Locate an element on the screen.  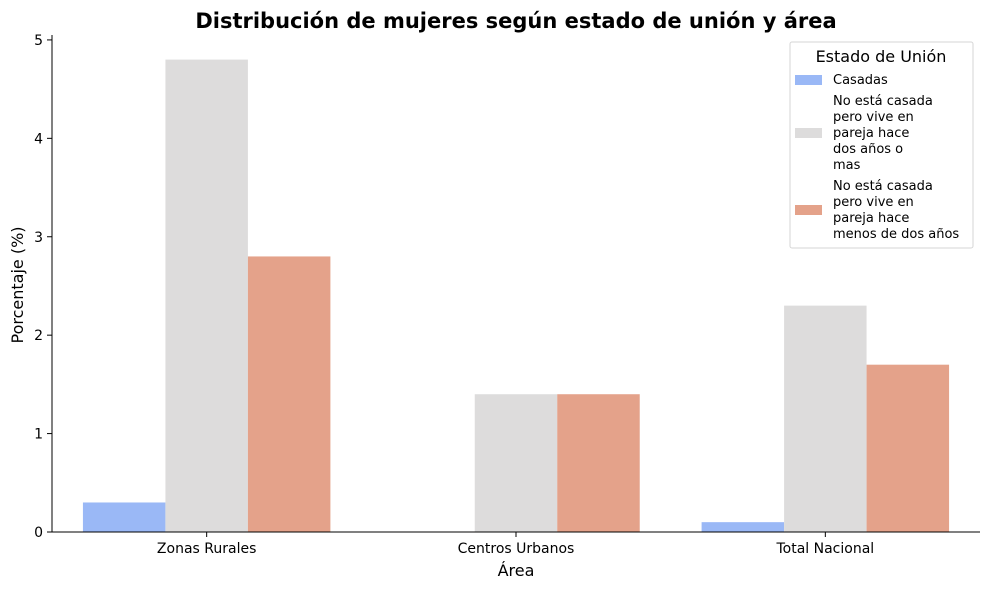
bar-series-2-centros-urbanos is located at coordinates (516, 463).